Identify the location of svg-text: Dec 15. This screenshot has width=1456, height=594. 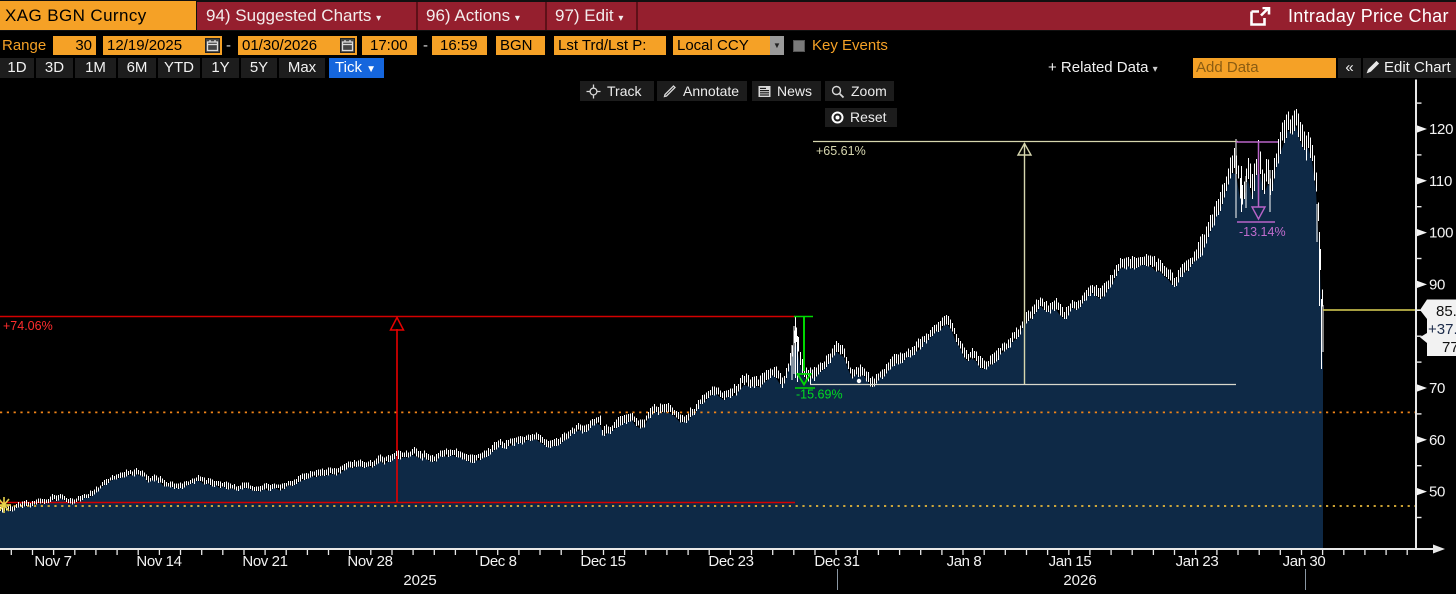
(602, 561).